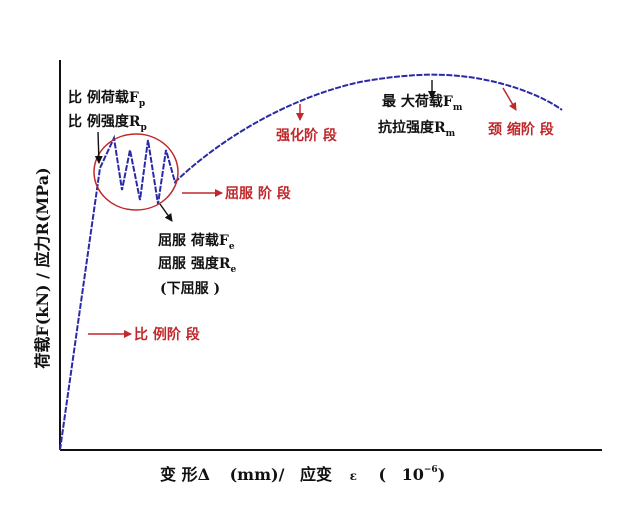 The width and height of the screenshot is (640, 513). I want to click on yield-stage-label: 屈服 阶 段, so click(258, 193).